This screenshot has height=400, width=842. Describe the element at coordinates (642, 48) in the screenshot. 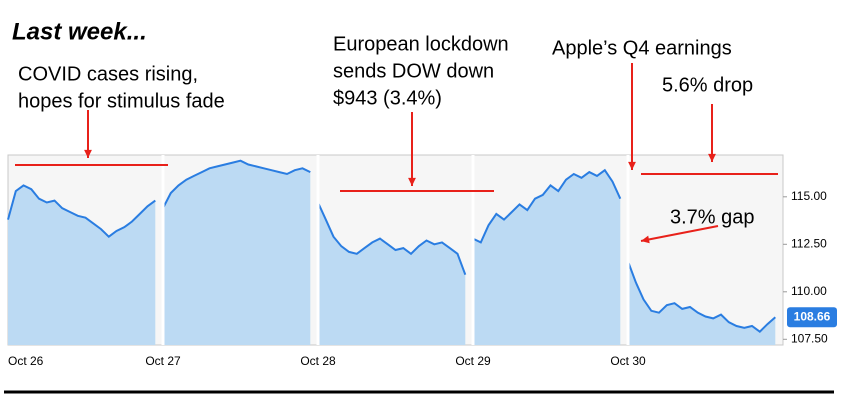

I see `annotation: Apple’s Q4 earnings` at that location.